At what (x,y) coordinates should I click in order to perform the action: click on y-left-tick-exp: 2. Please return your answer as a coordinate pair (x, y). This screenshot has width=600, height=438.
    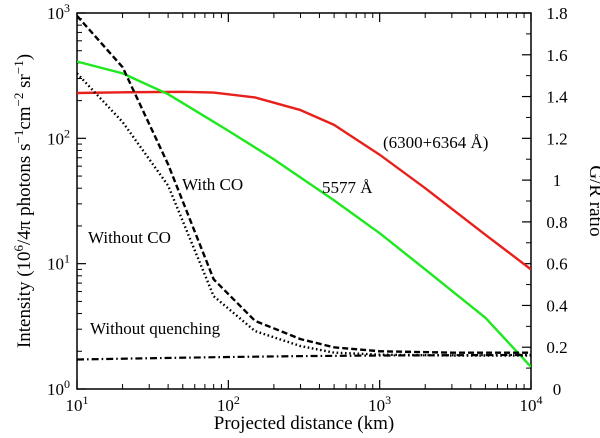
    Looking at the image, I should click on (67, 133).